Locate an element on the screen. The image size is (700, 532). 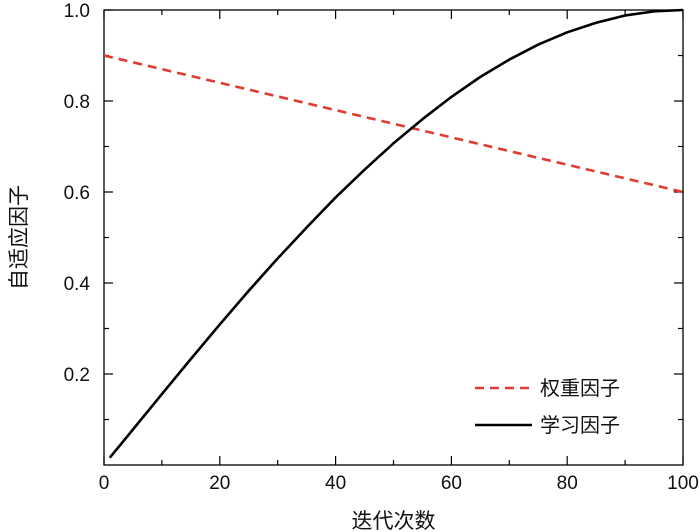
y-tick-label: 1.0 is located at coordinates (77, 11).